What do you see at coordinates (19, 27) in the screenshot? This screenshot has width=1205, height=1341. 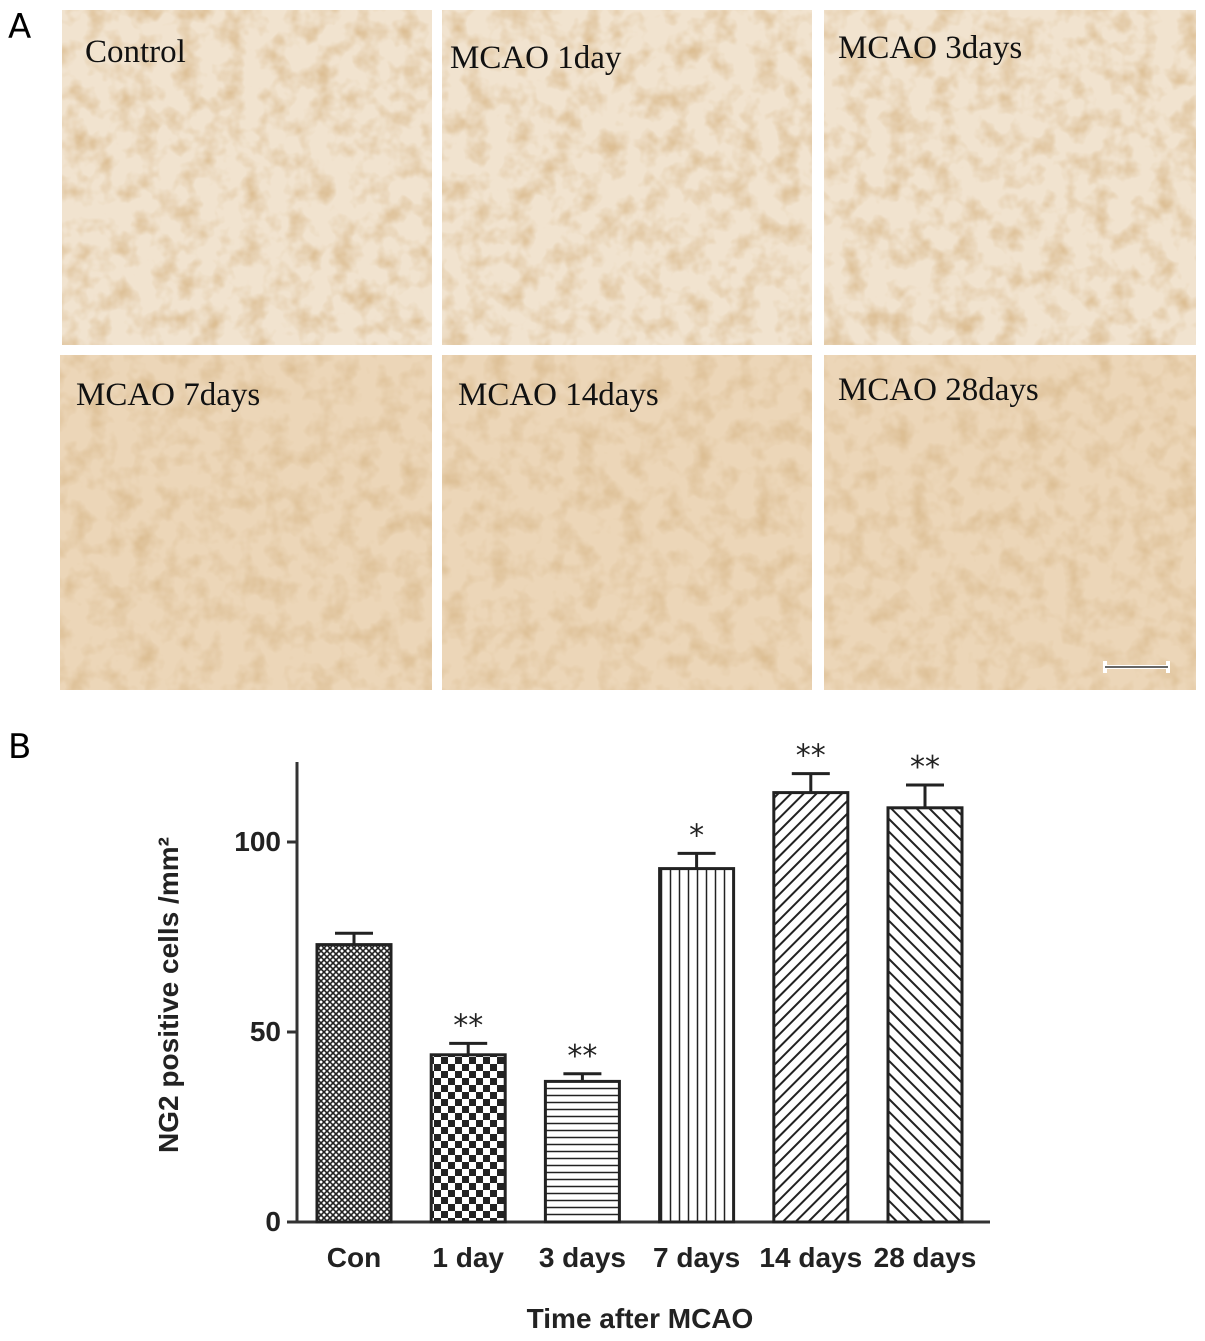 I see `panel-letter: A` at bounding box center [19, 27].